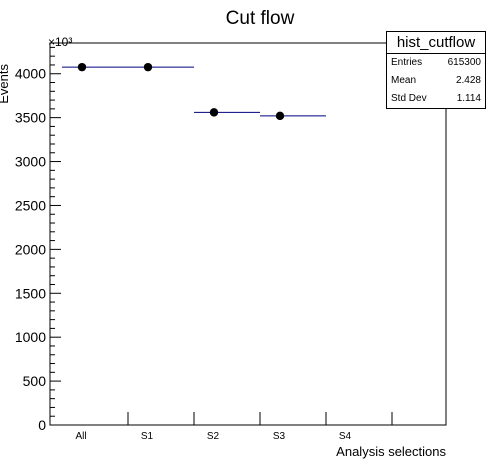  Describe the element at coordinates (468, 80) in the screenshot. I see `stats-value: 2.428` at that location.